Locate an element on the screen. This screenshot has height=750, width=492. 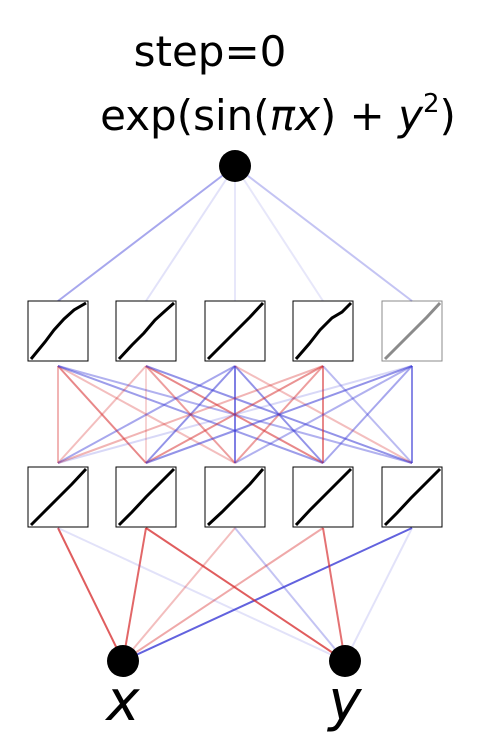
formula-y: y is located at coordinates (410, 115).